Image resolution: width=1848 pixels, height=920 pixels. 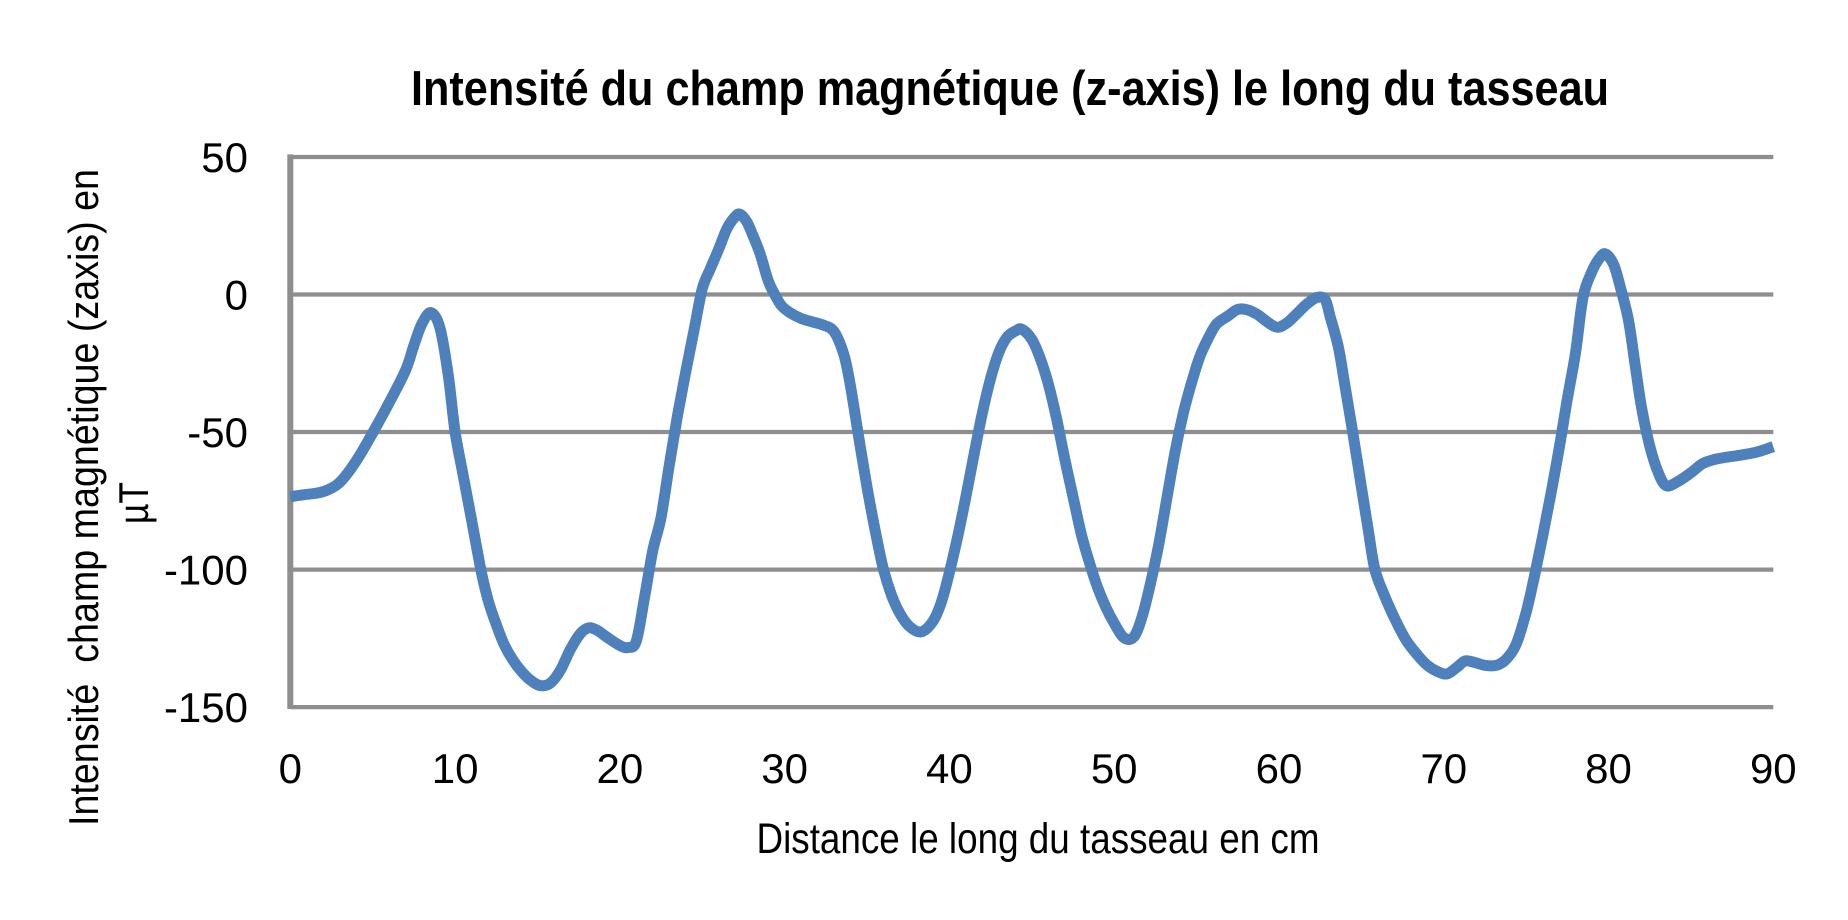 What do you see at coordinates (217, 432) in the screenshot?
I see `svg-text: -50` at bounding box center [217, 432].